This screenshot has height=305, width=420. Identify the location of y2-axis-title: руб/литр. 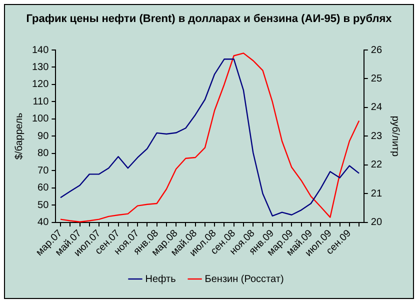
(394, 136).